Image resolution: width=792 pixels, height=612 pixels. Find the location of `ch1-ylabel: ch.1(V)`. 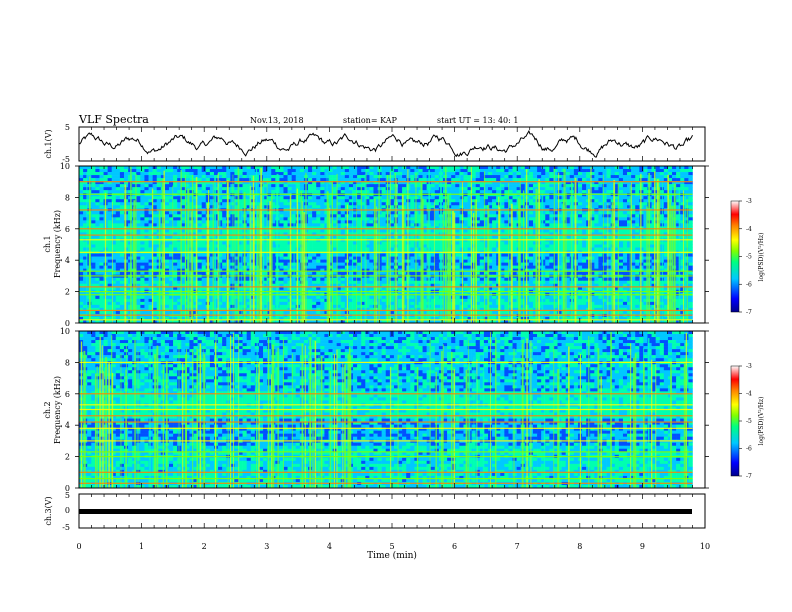

ch1-ylabel: ch.1(V) is located at coordinates (48, 143).